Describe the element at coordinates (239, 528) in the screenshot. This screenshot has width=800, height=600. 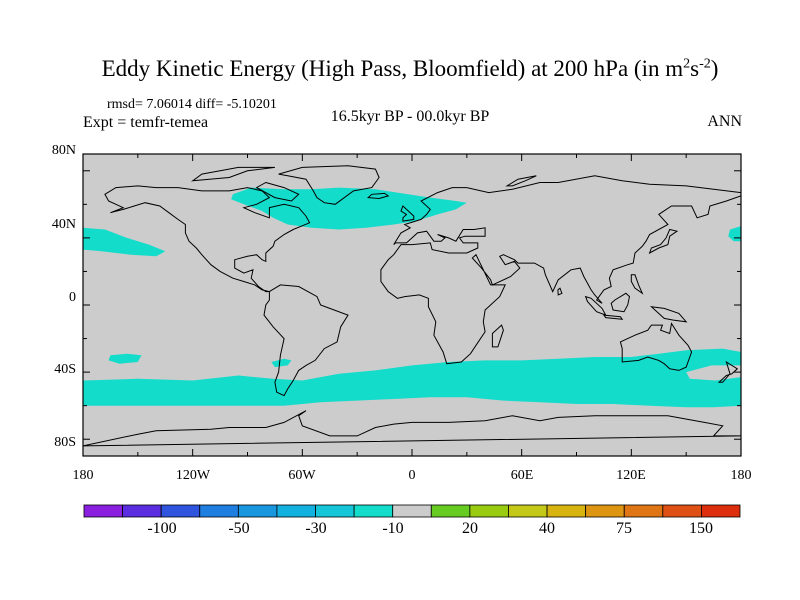
I see `colorbar-label: -50` at that location.